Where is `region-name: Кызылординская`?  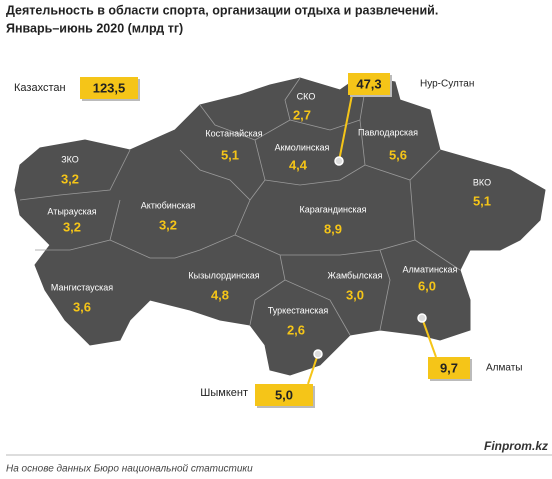 region-name: Кызылординская is located at coordinates (223, 275).